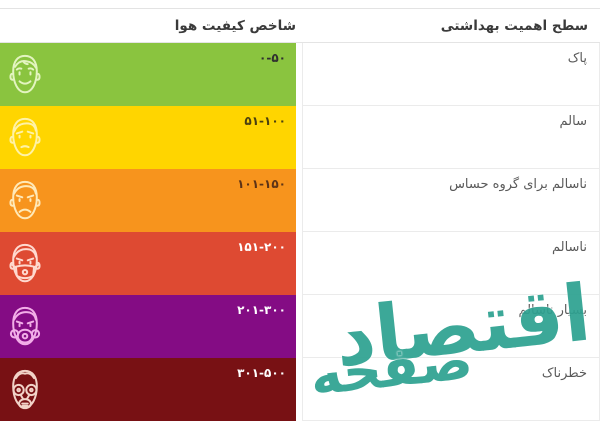 The height and width of the screenshot is (445, 600). What do you see at coordinates (569, 247) in the screenshot?
I see `health-level-text: ناسالم` at bounding box center [569, 247].